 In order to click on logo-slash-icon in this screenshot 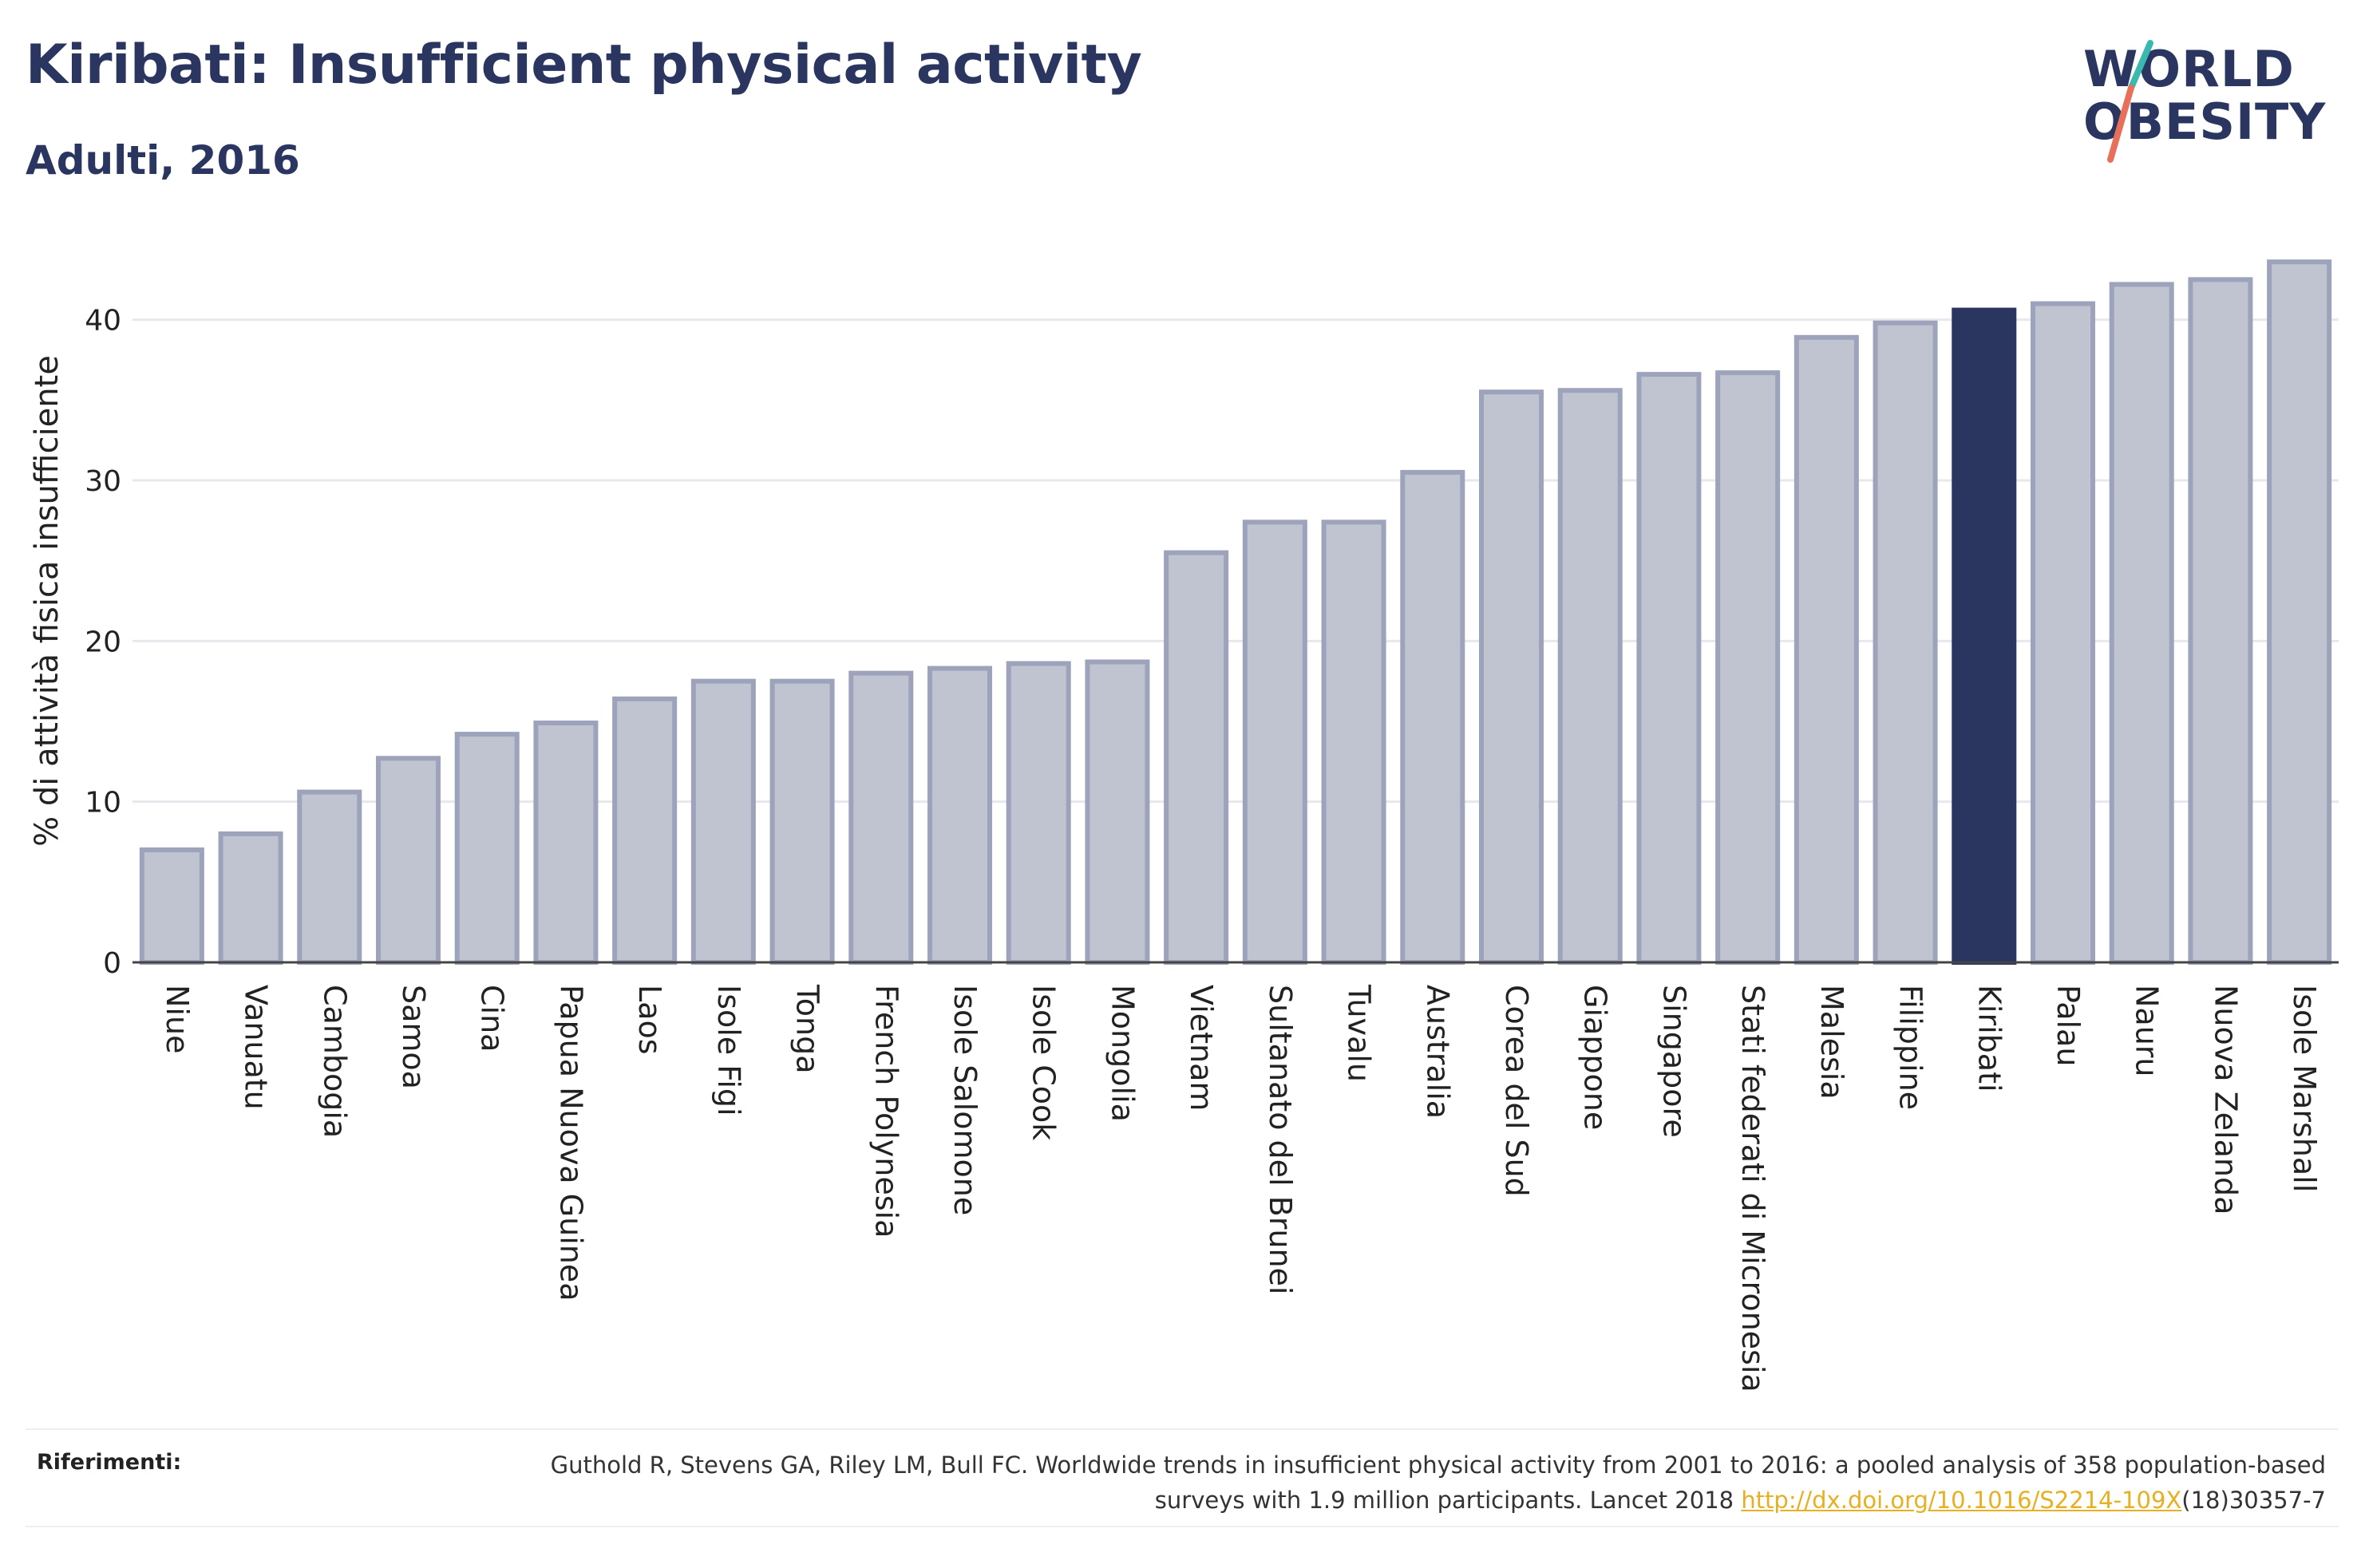, I will do `click(2130, 101)`.